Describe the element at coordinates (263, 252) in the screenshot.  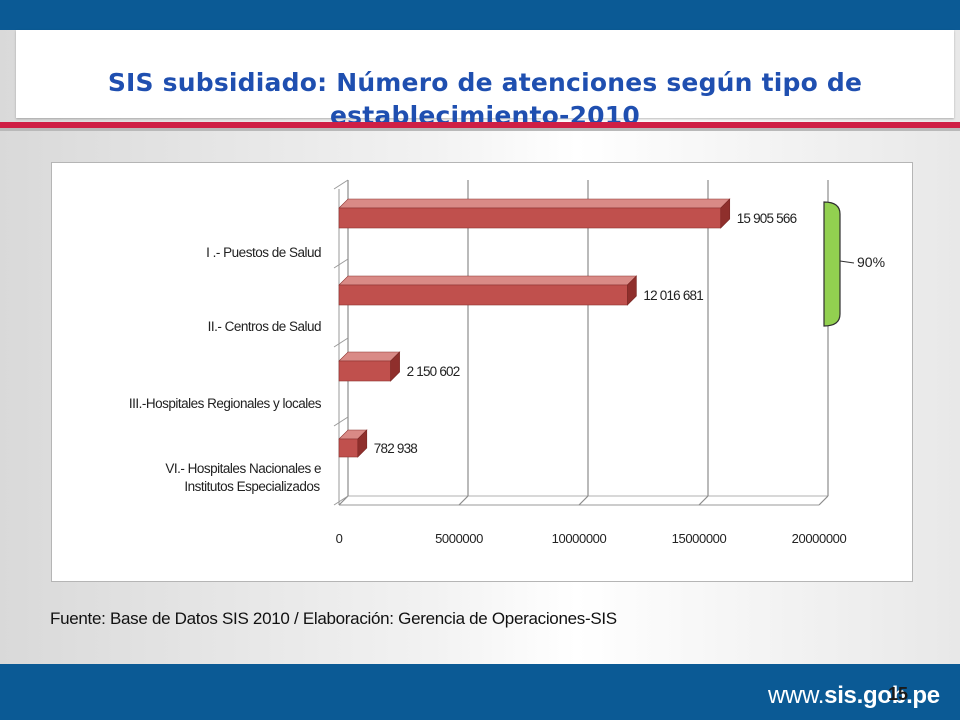
I see `category-label: I .- Puestos de Salud` at that location.